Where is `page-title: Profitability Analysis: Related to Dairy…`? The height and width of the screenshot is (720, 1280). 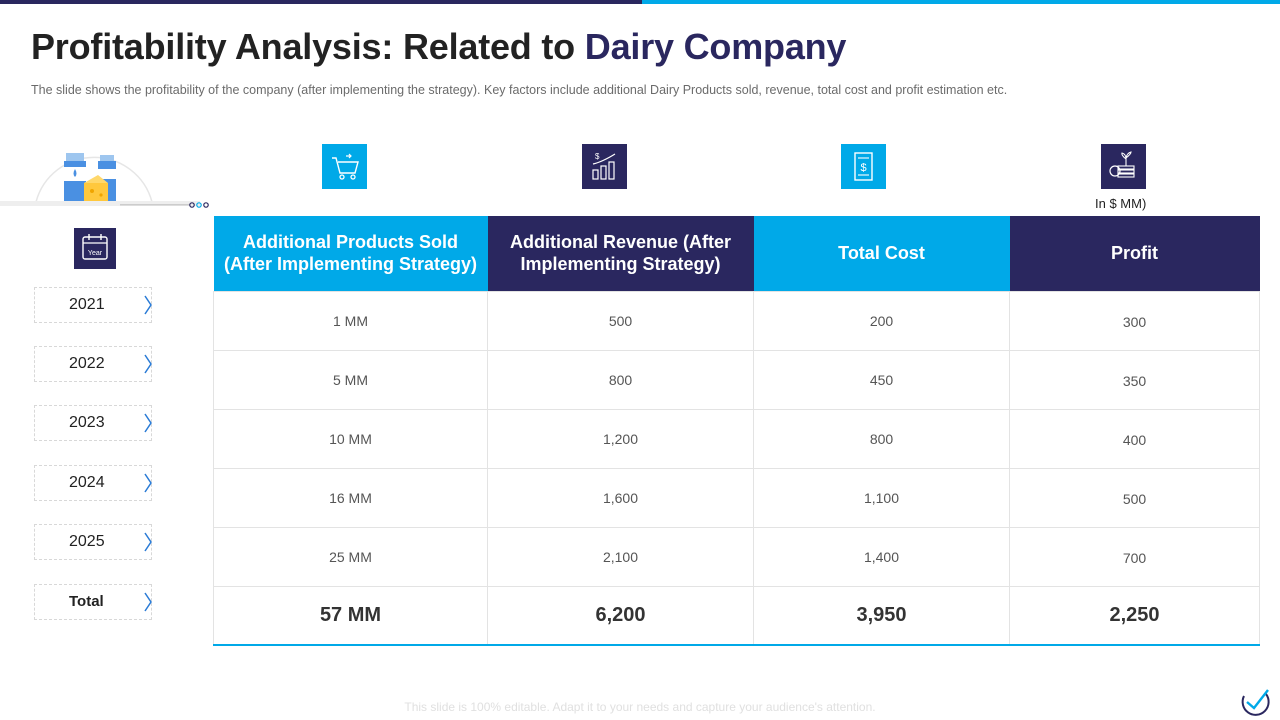
page-title: Profitability Analysis: Related to Dairy… is located at coordinates (438, 47).